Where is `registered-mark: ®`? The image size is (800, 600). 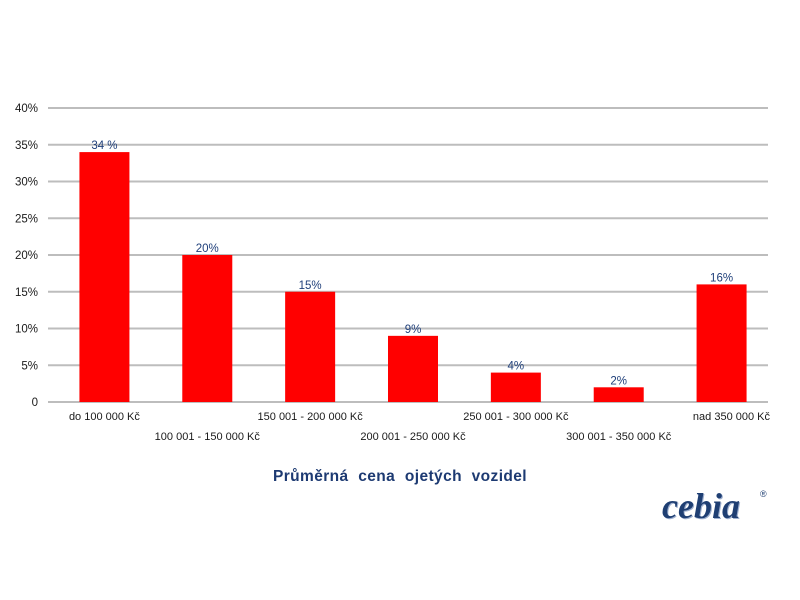 registered-mark: ® is located at coordinates (763, 494).